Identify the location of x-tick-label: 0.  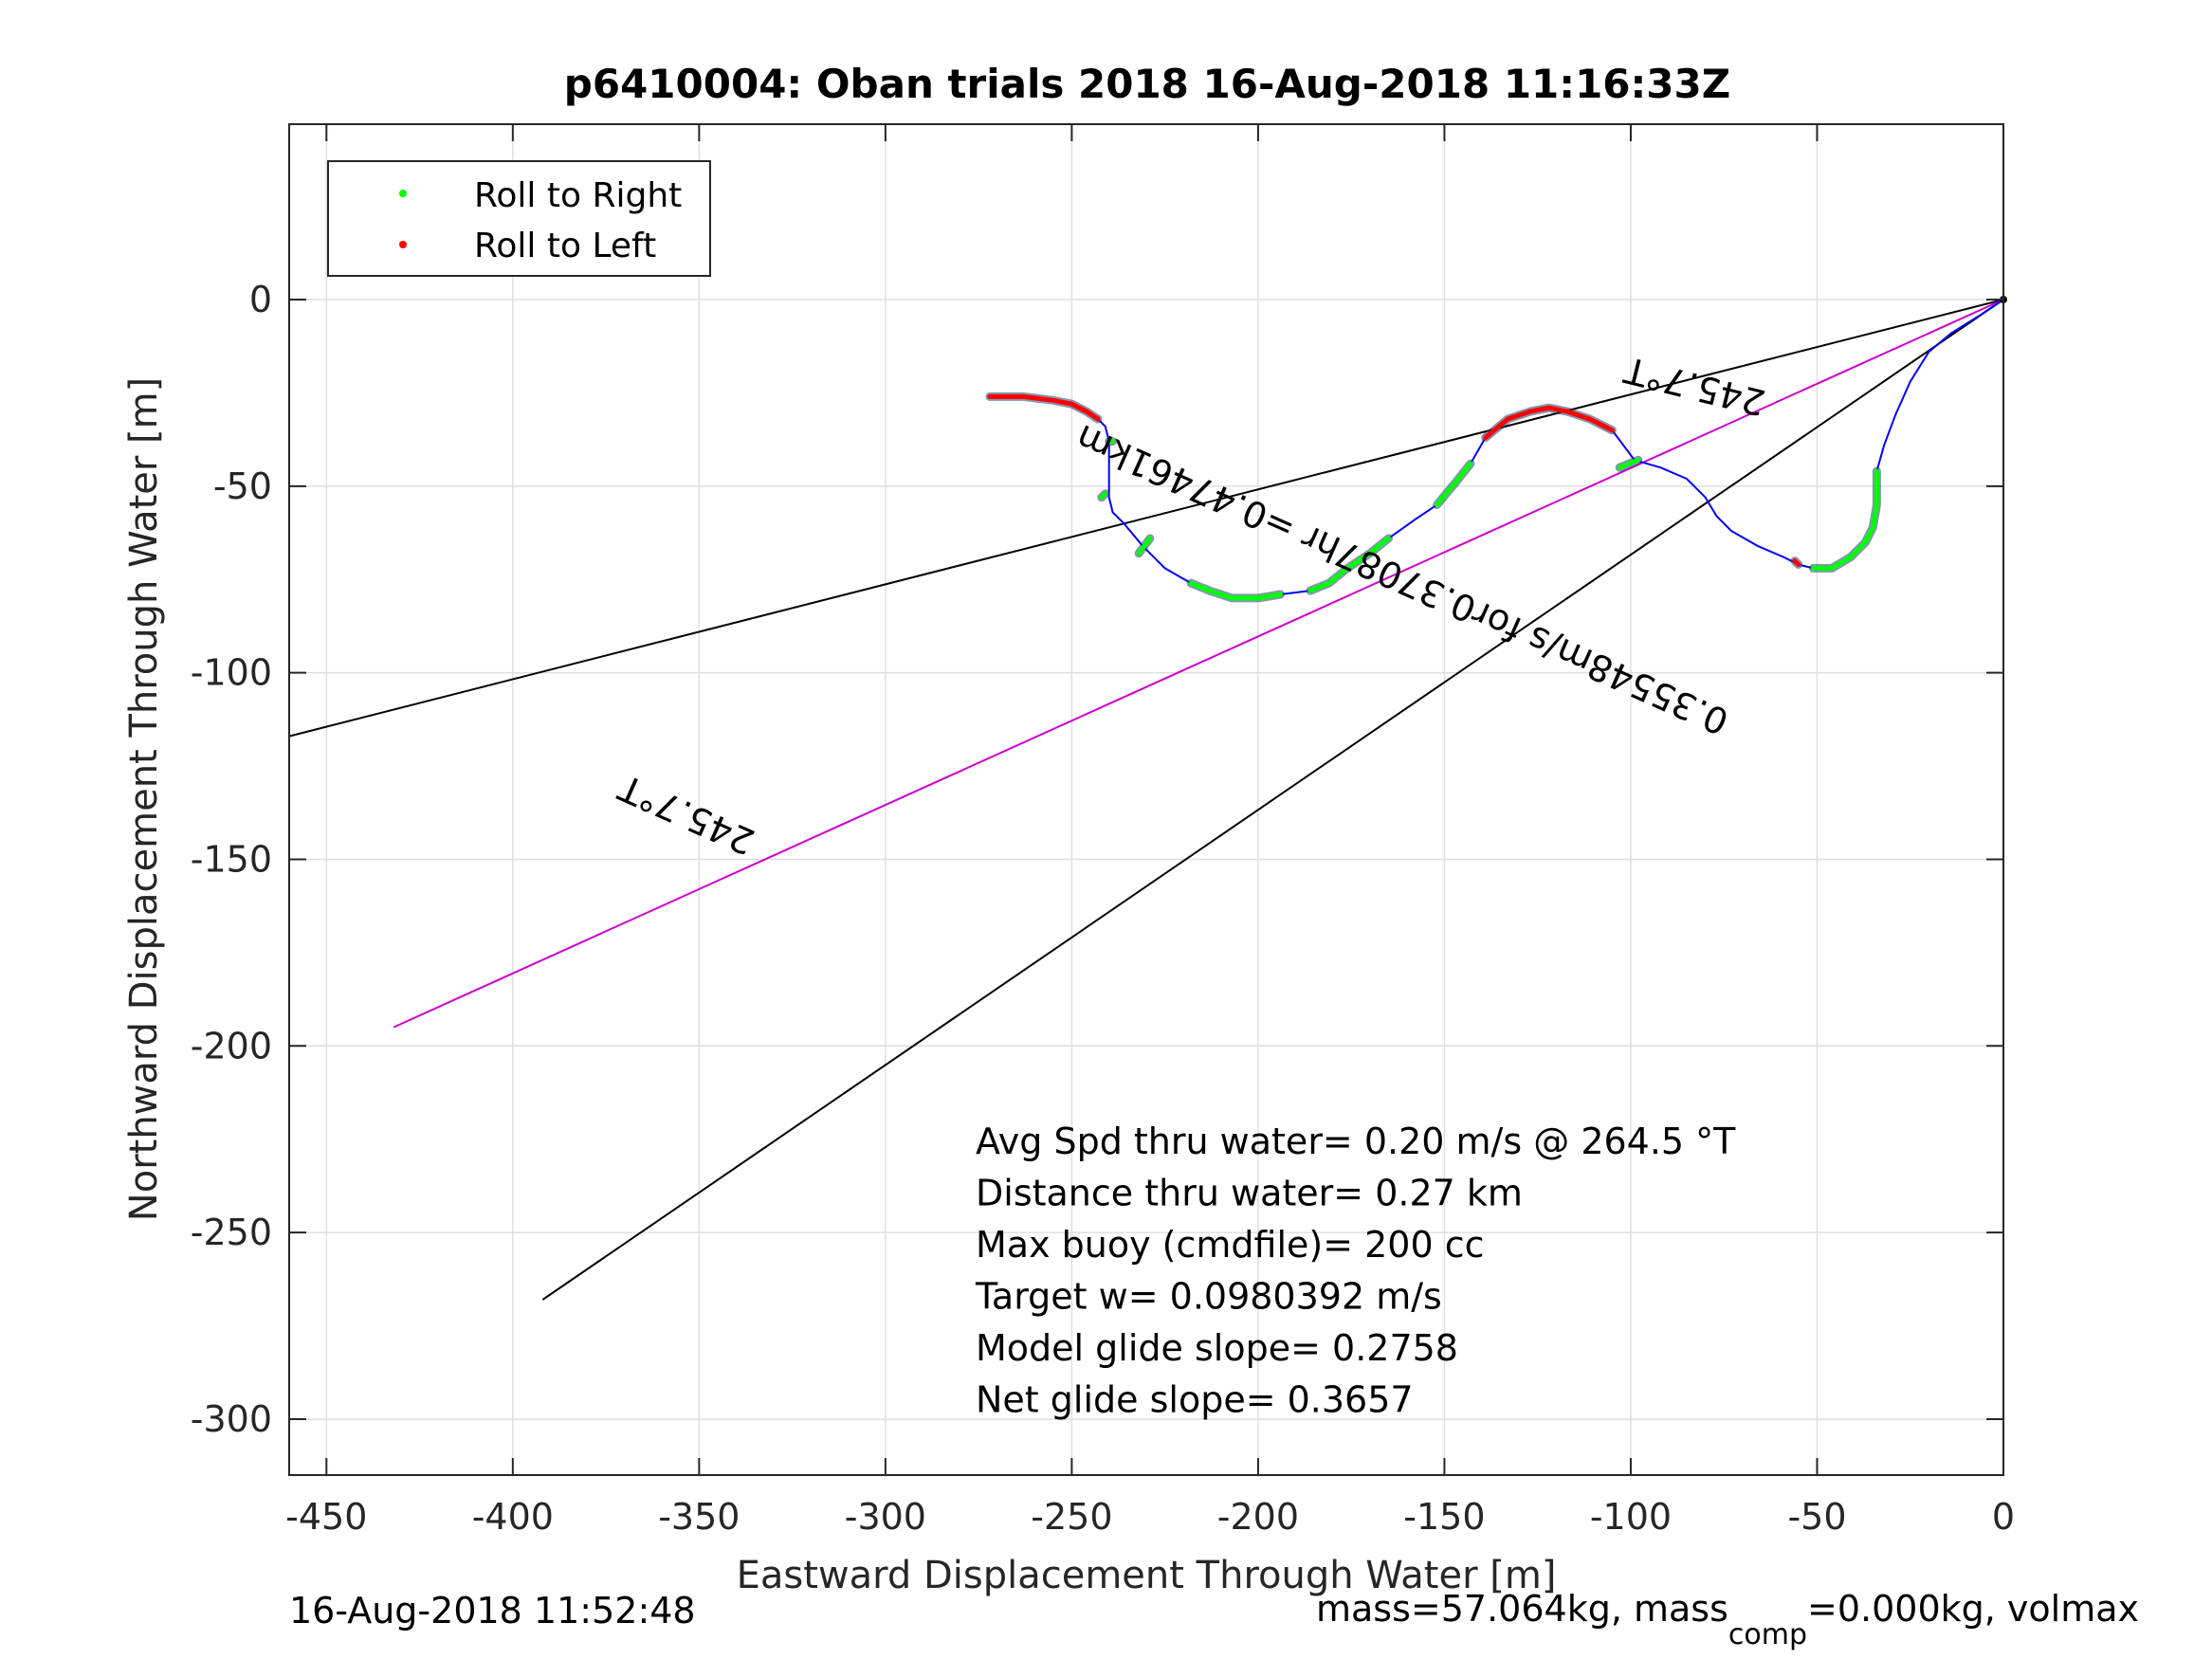
(2003, 1517).